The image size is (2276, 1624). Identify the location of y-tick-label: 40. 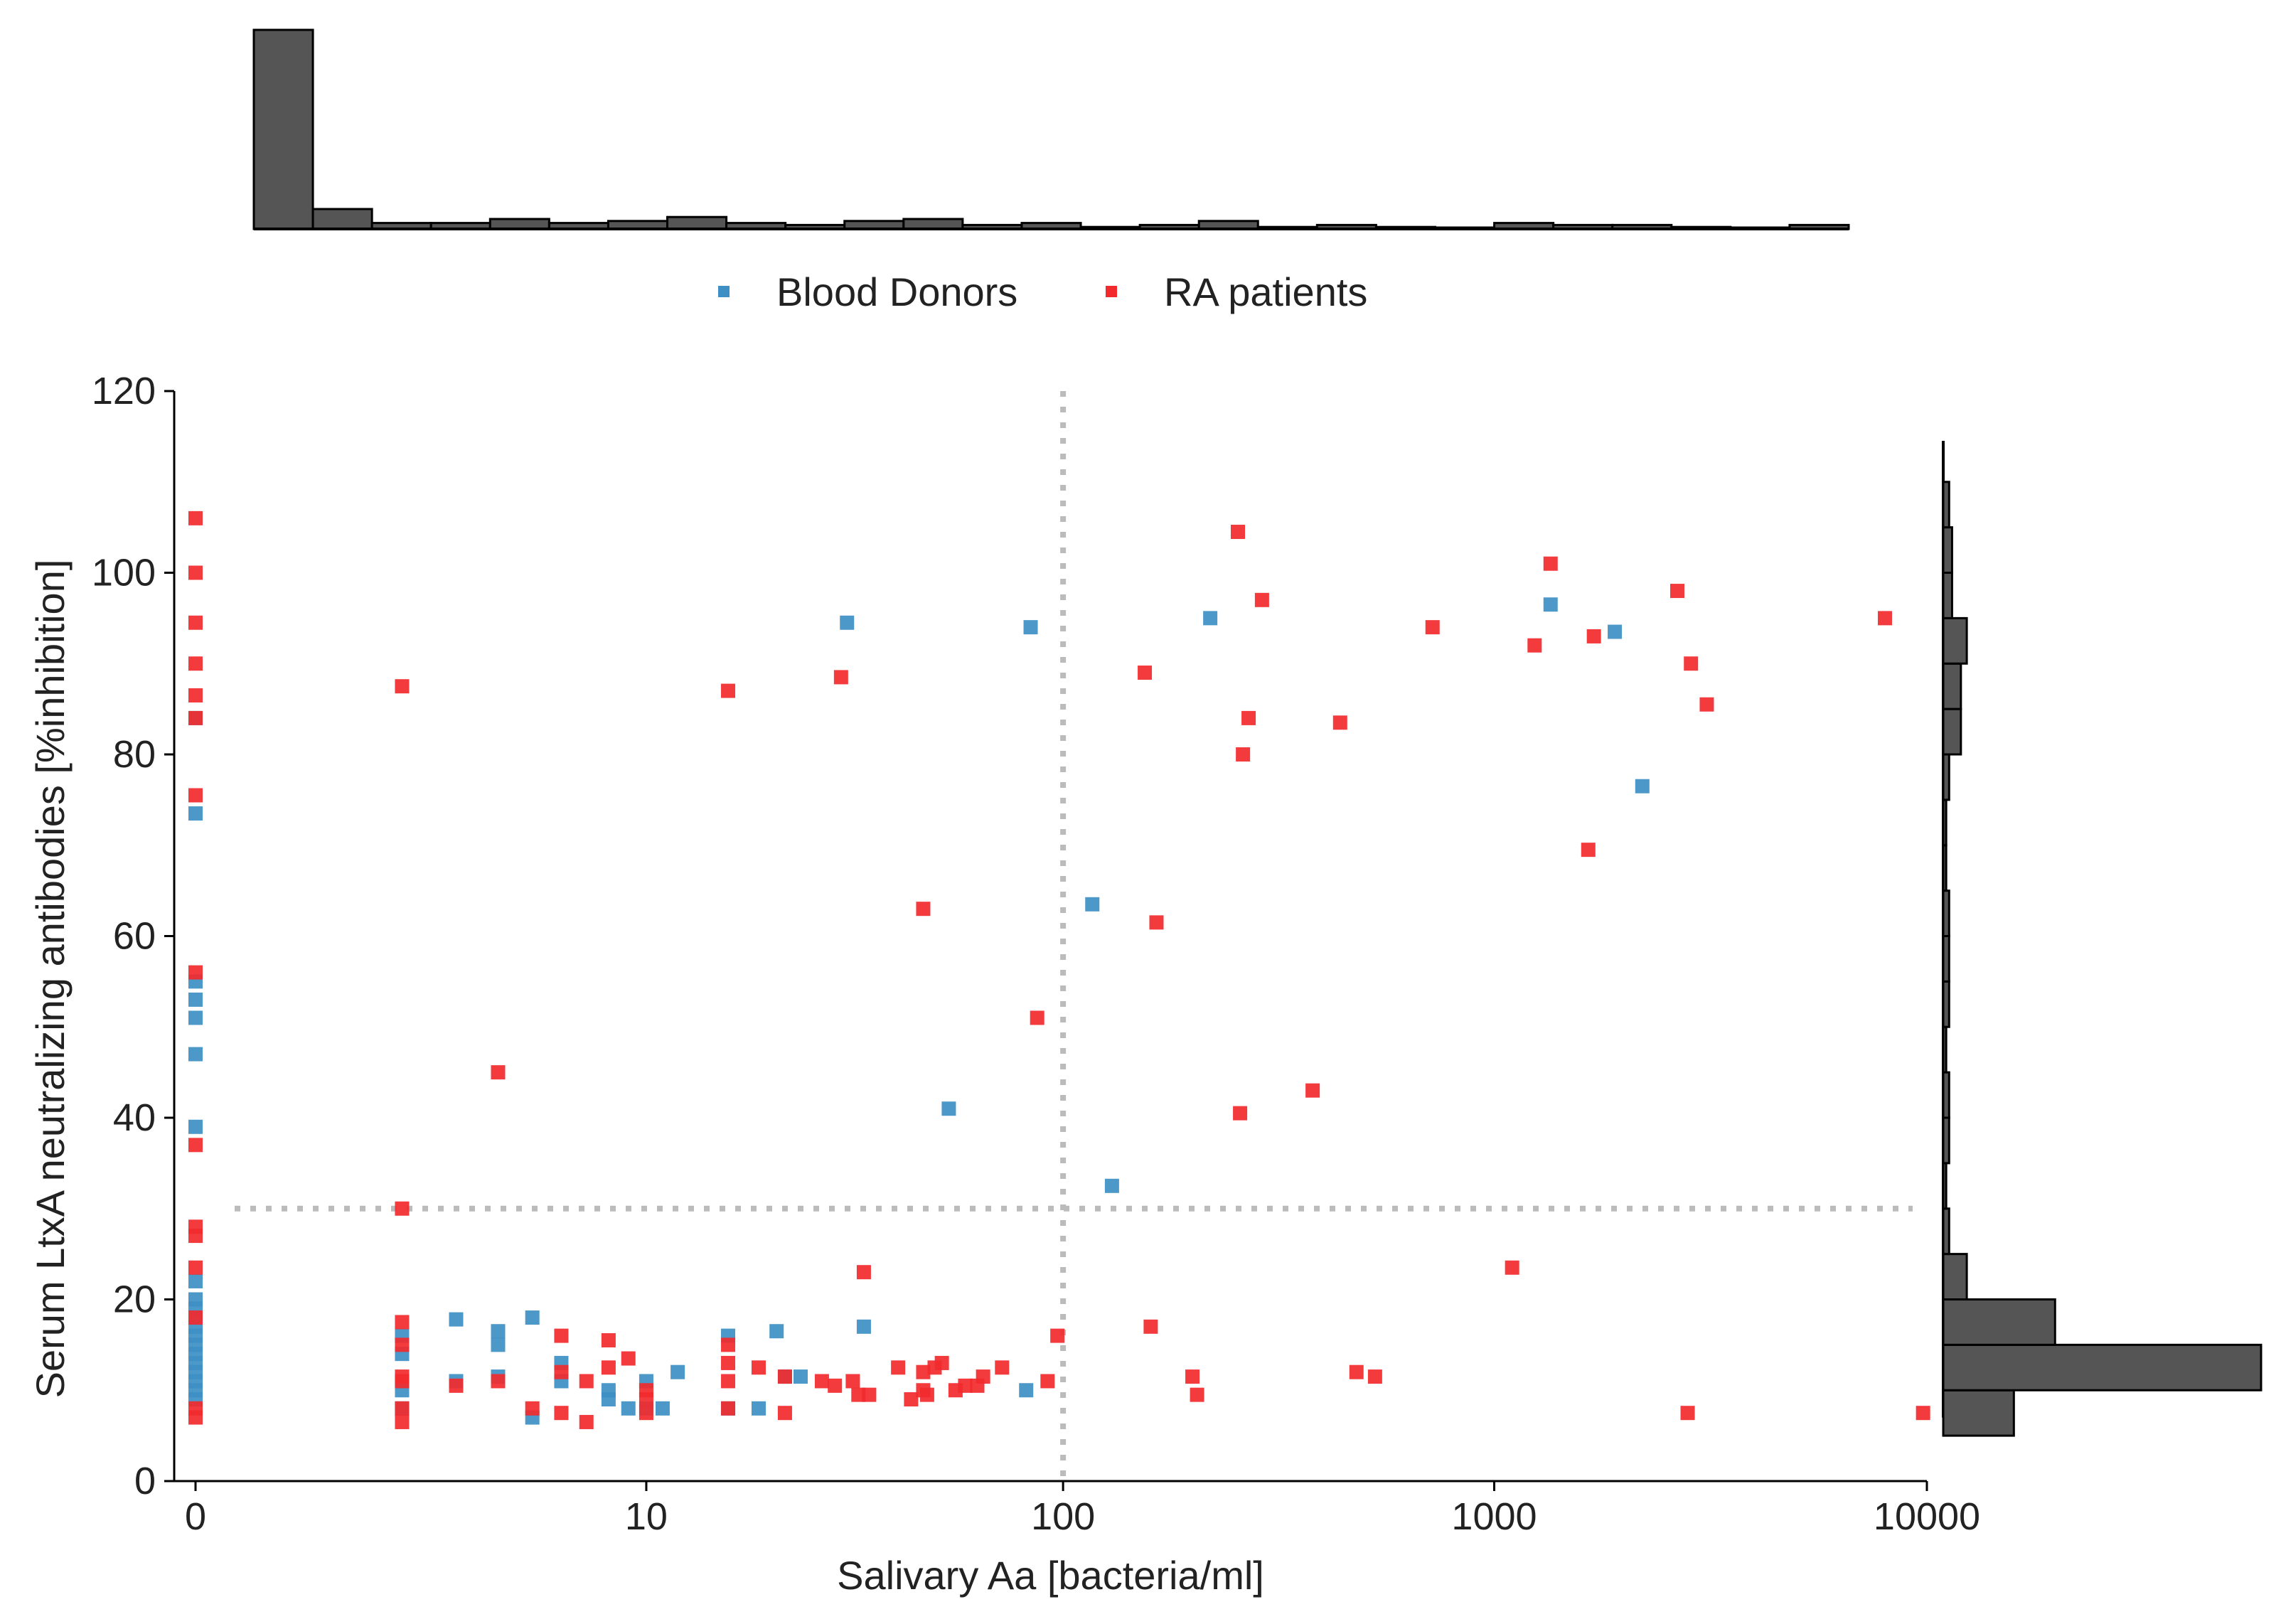
(134, 1117).